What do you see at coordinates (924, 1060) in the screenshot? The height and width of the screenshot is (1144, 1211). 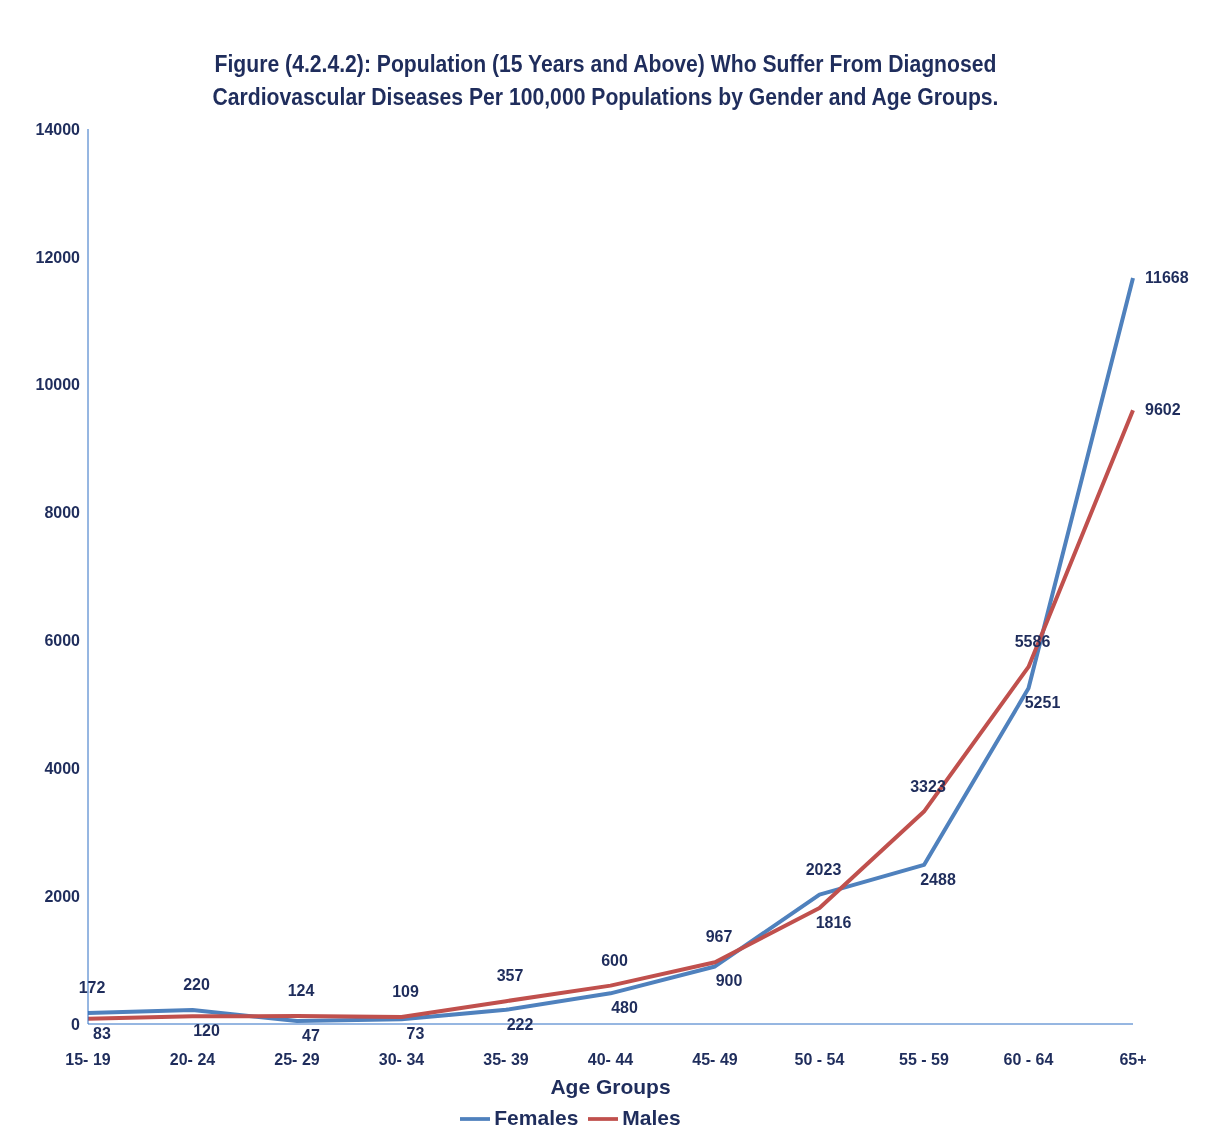 I see `x-tick-label: 55 - 59` at bounding box center [924, 1060].